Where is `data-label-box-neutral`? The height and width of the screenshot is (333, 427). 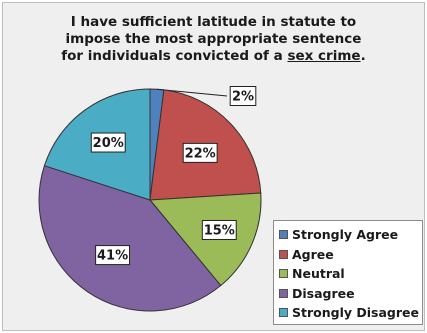 data-label-box-neutral is located at coordinates (219, 229).